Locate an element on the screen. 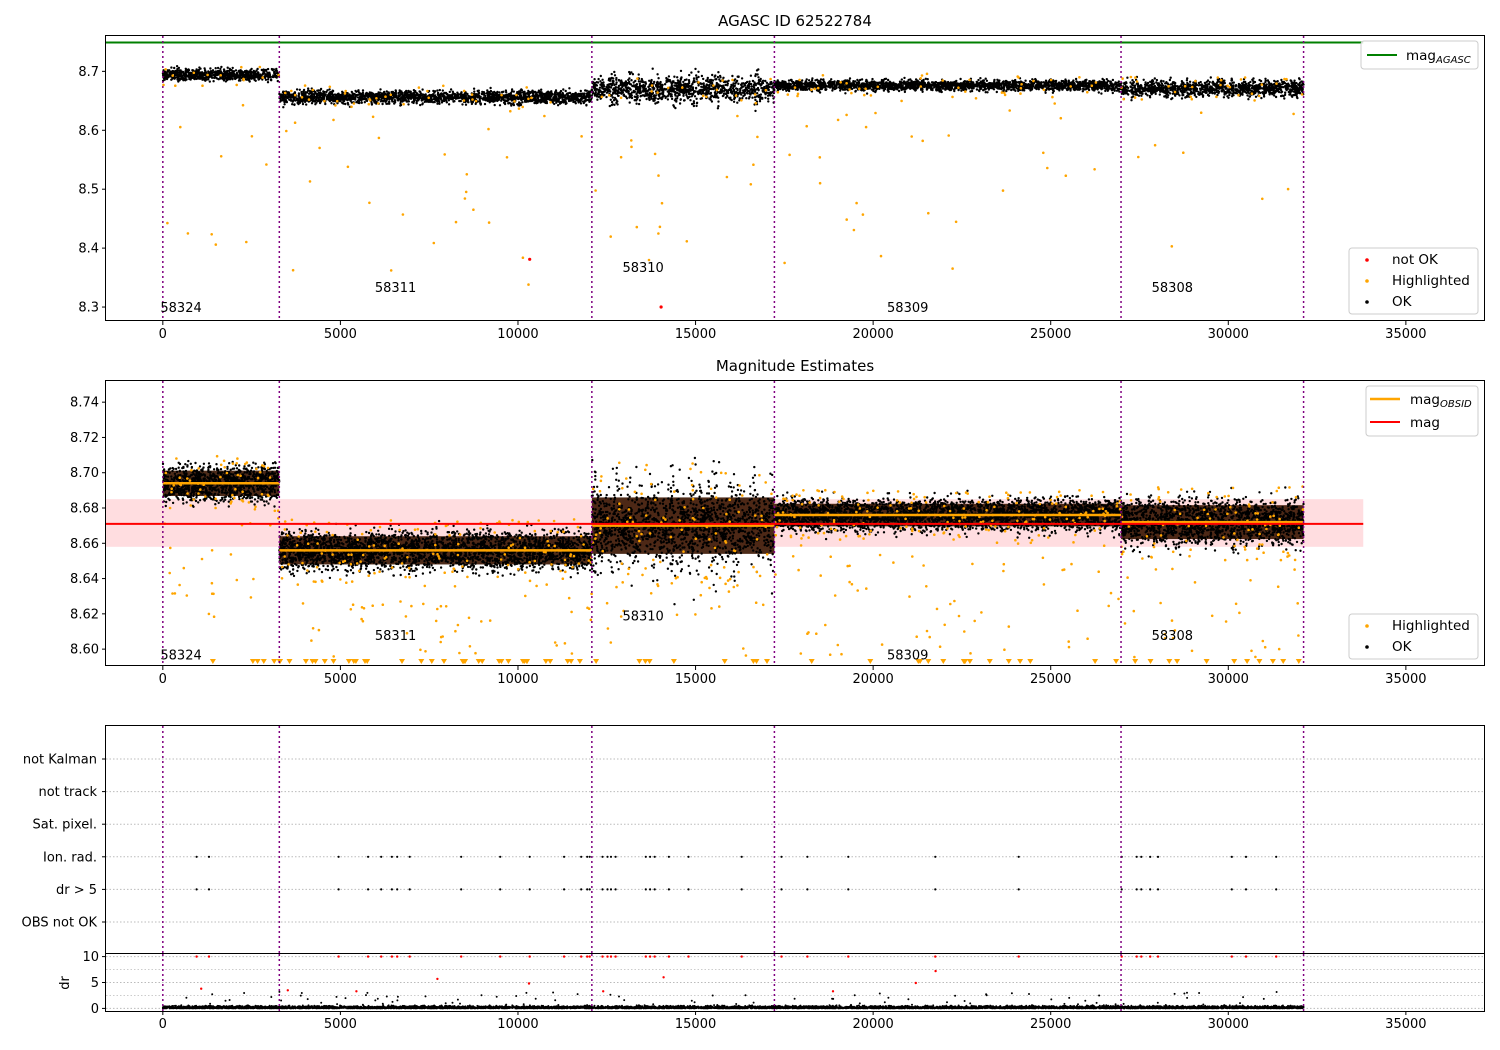  flag-row-label: Sat. pixel. is located at coordinates (65, 825).